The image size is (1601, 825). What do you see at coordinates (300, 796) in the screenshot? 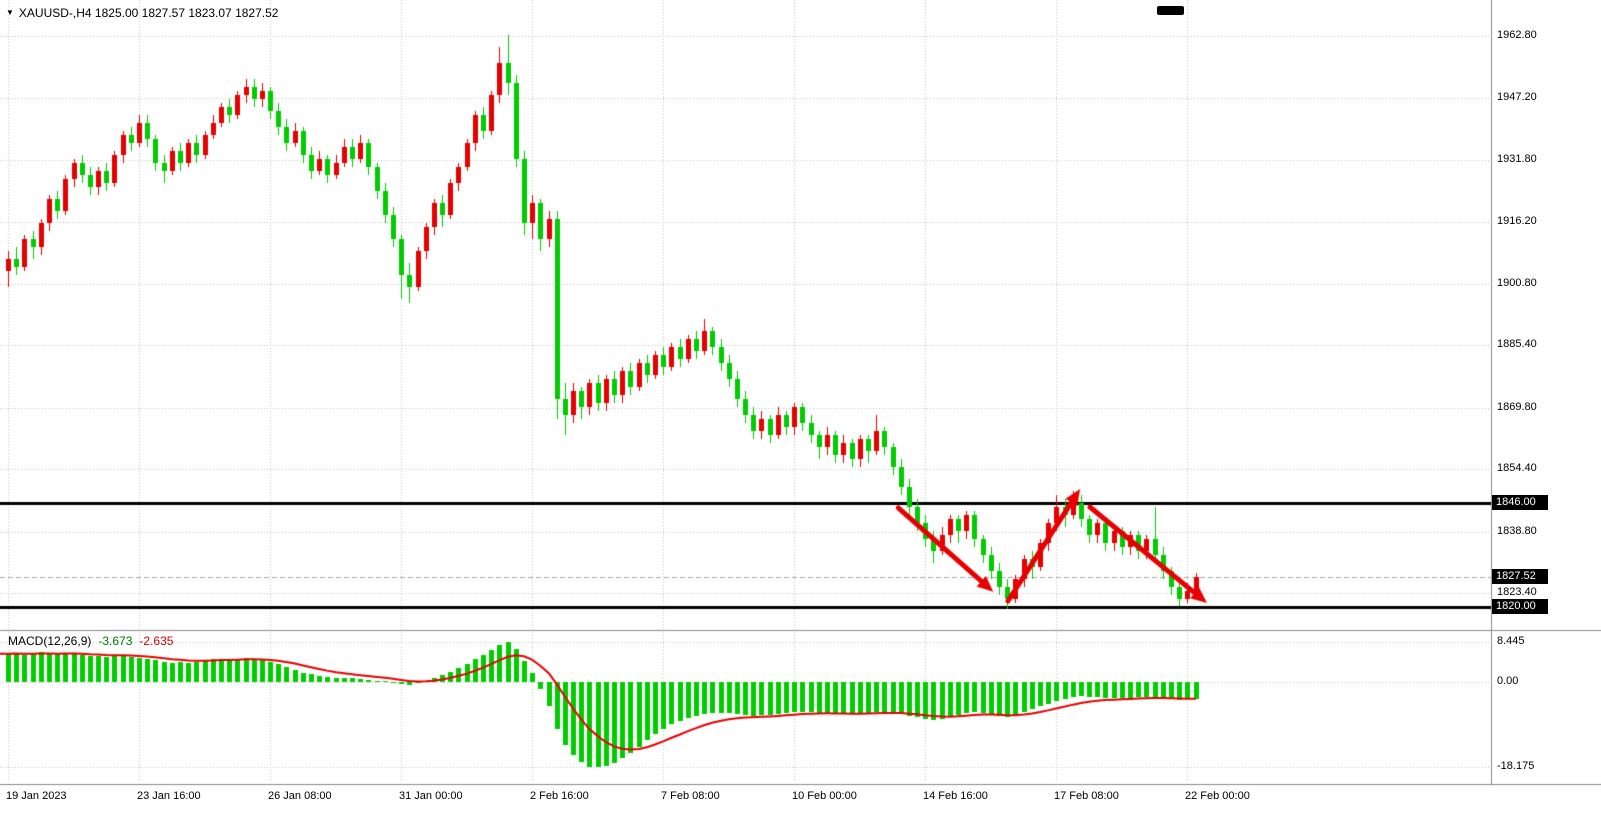
I see `time-axis-label: 26 Jan 08:00` at bounding box center [300, 796].